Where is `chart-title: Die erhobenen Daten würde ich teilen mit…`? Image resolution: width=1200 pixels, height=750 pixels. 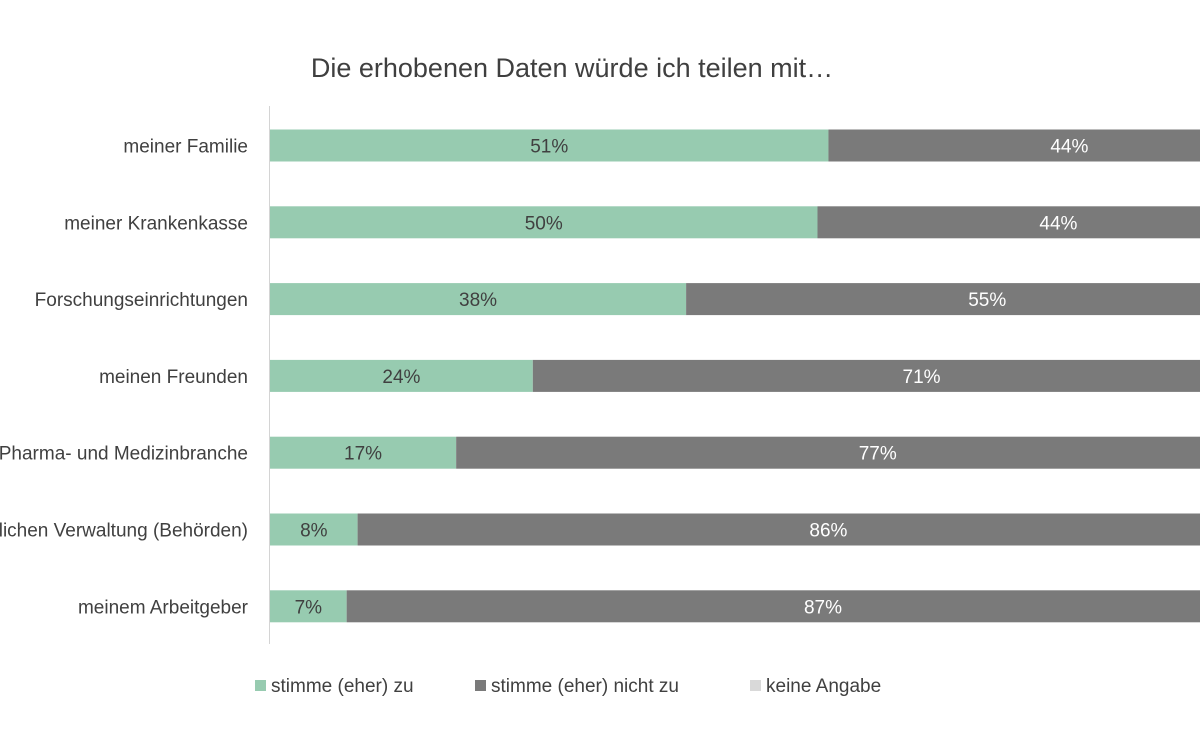 chart-title: Die erhobenen Daten würde ich teilen mit… is located at coordinates (572, 68).